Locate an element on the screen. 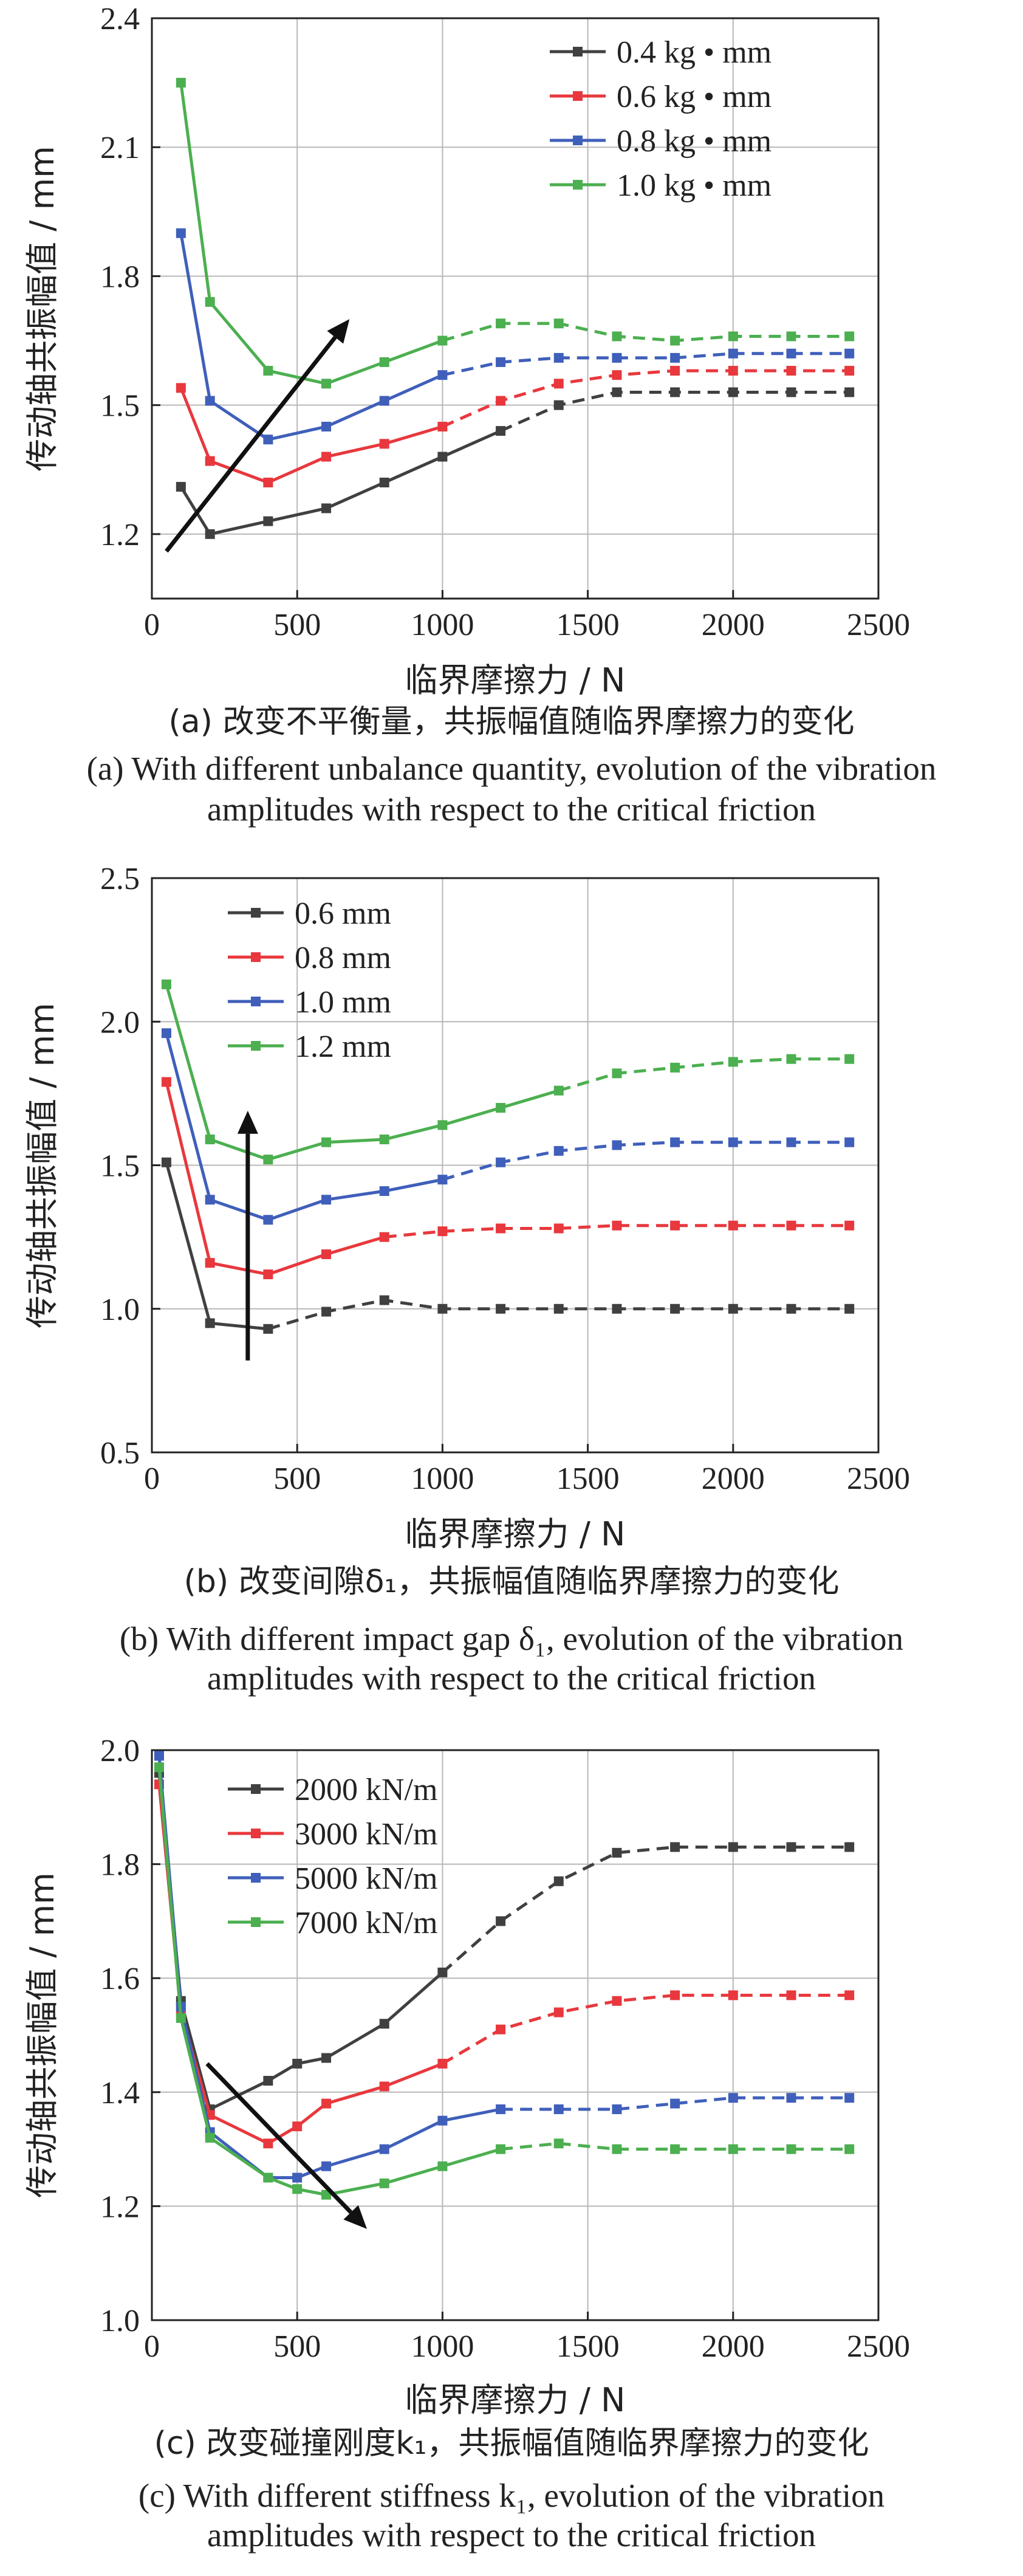 Image resolution: width=1023 pixels, height=2576 pixels. caption-zh: (a) 改变不平衡量，共振幅值随临界摩擦力的变化 is located at coordinates (512, 722).